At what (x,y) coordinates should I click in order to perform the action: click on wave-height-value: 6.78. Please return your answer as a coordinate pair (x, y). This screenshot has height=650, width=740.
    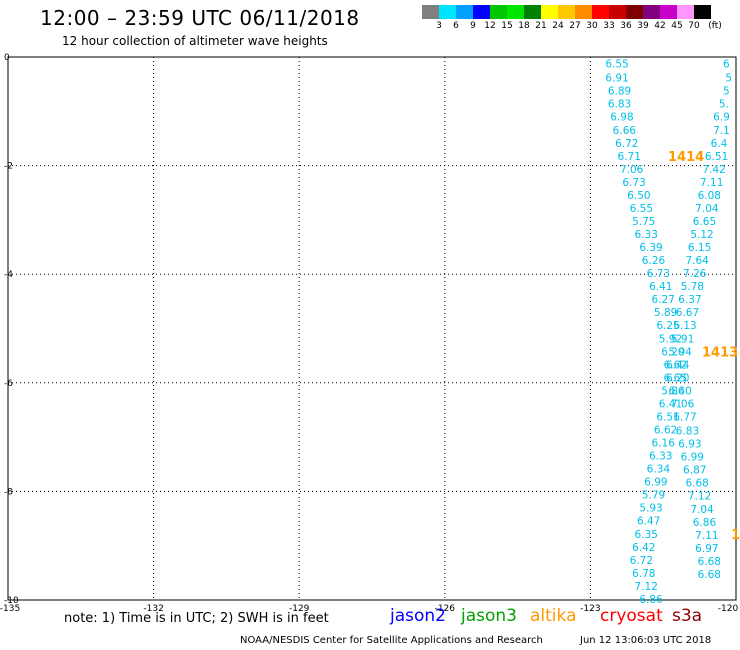
    Looking at the image, I should click on (643, 574).